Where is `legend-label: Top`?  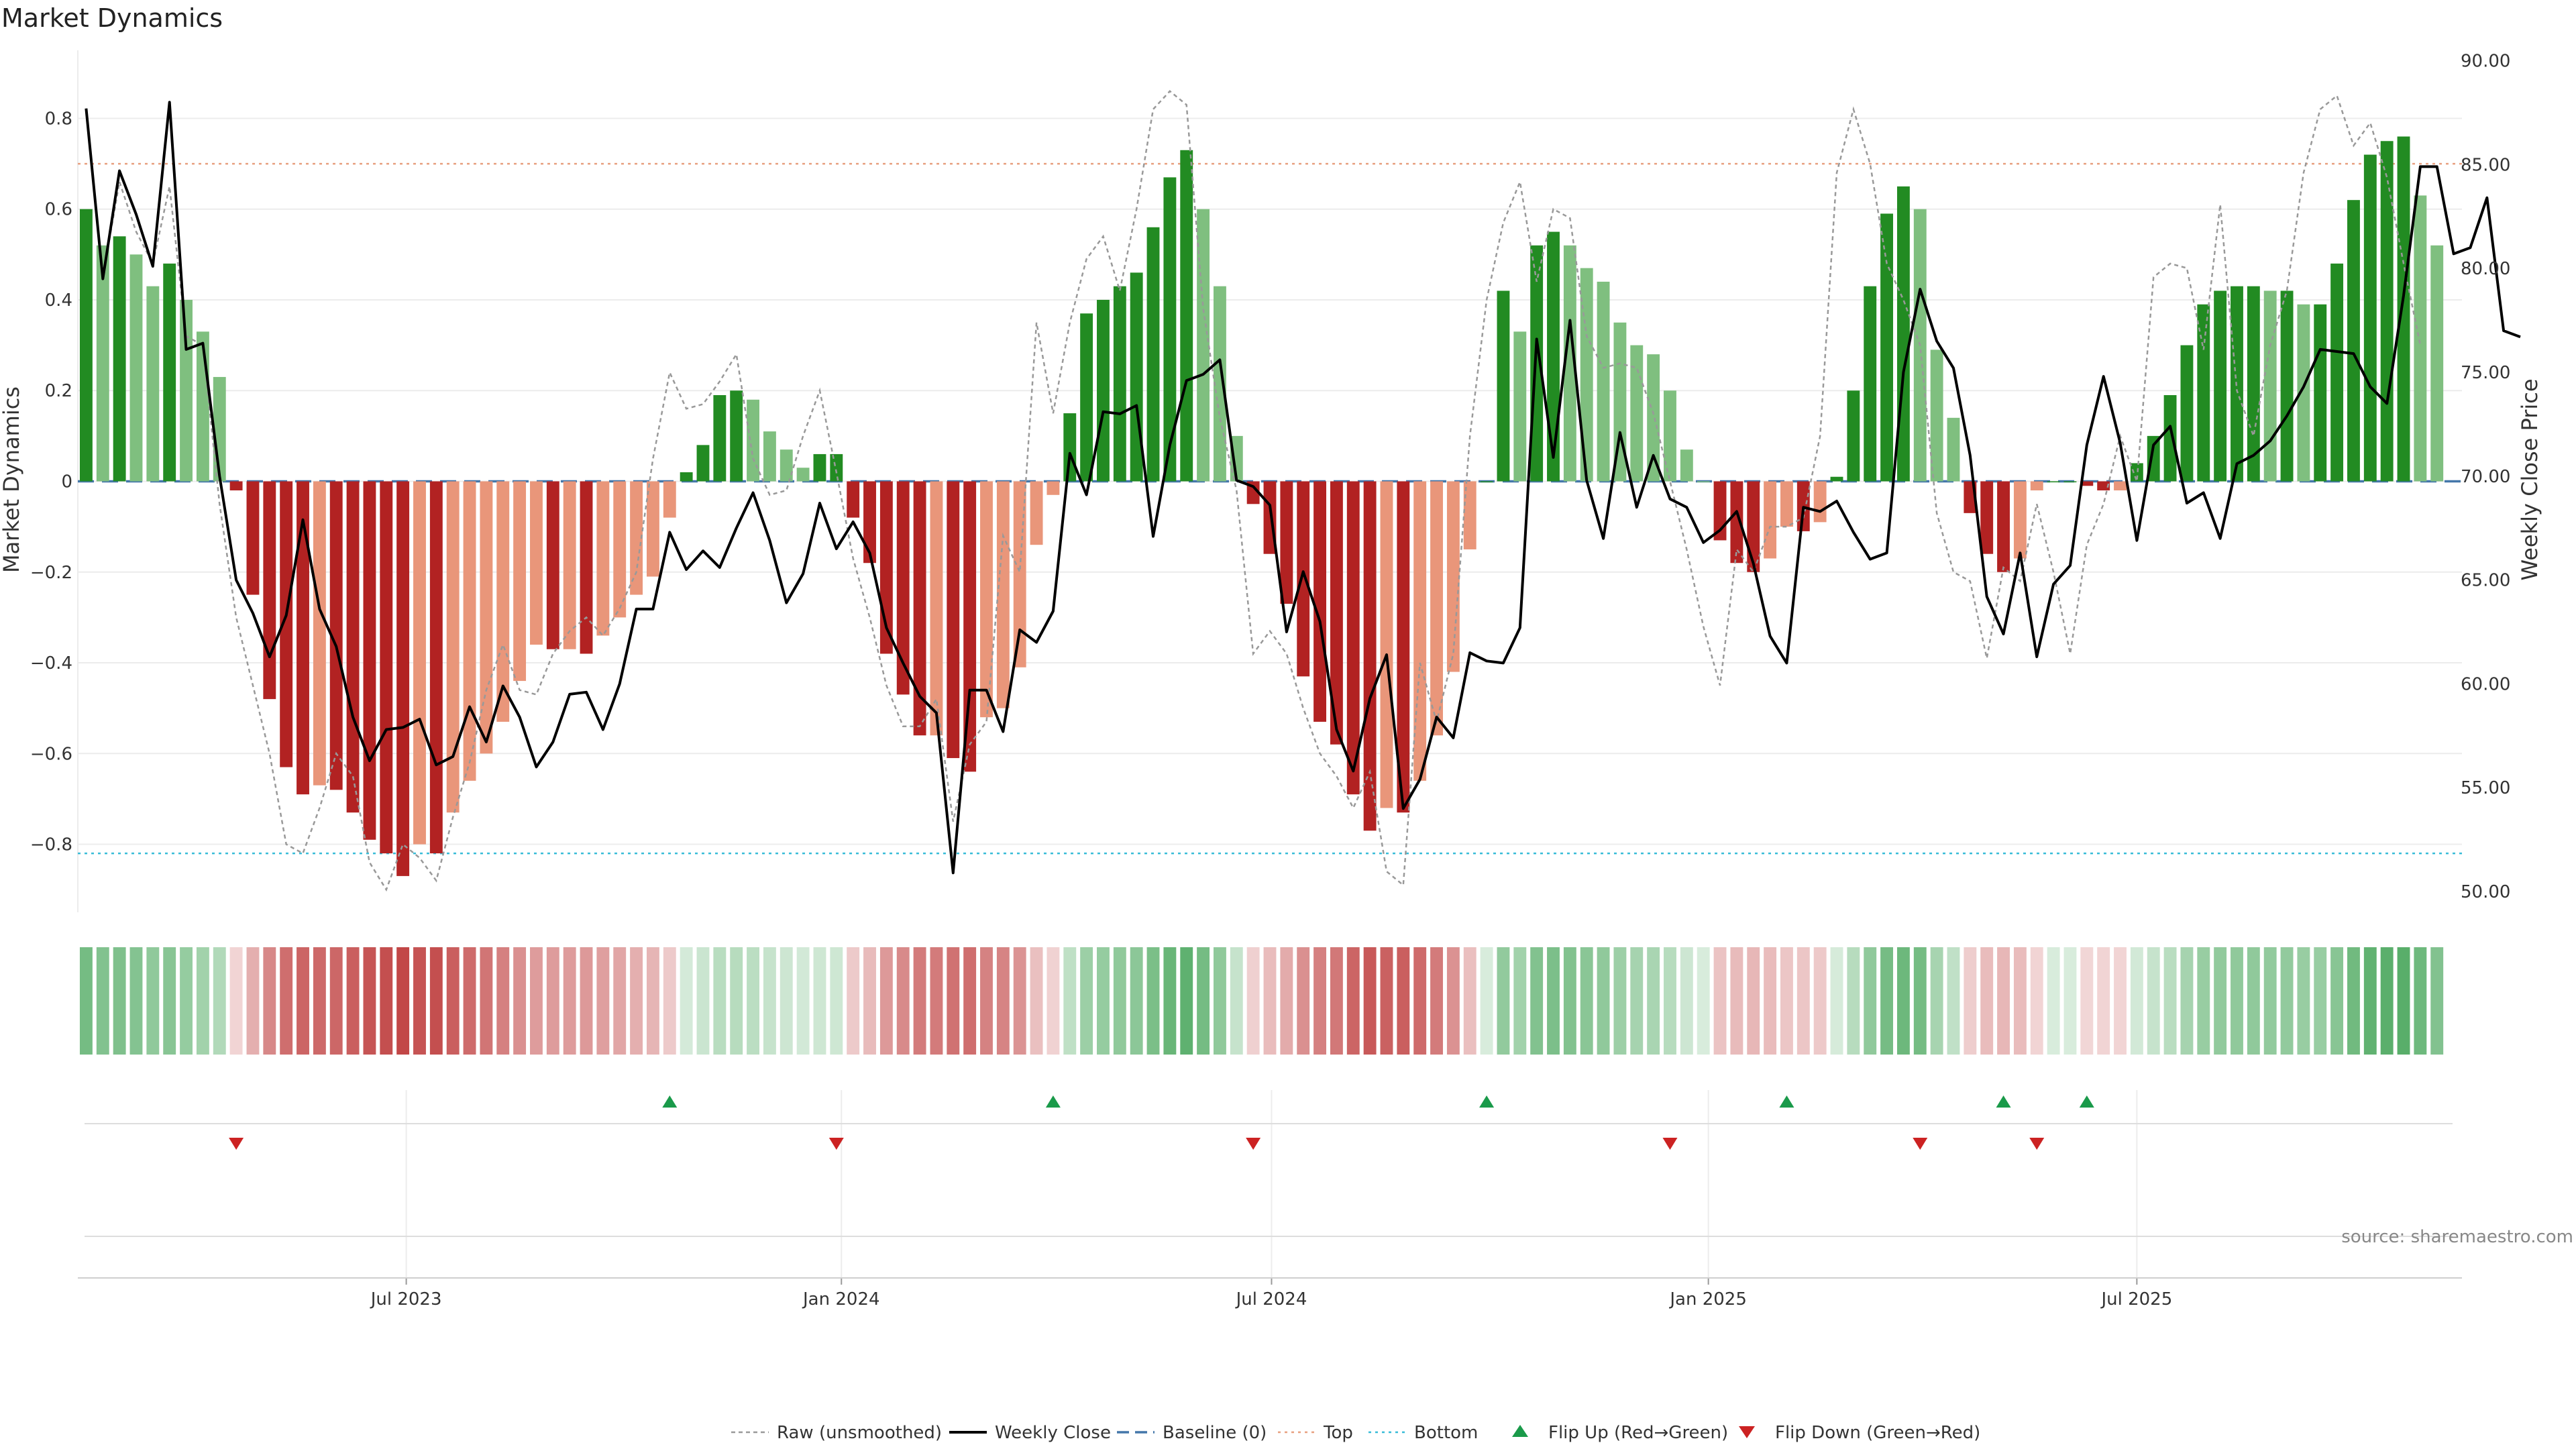 legend-label: Top is located at coordinates (1338, 1433).